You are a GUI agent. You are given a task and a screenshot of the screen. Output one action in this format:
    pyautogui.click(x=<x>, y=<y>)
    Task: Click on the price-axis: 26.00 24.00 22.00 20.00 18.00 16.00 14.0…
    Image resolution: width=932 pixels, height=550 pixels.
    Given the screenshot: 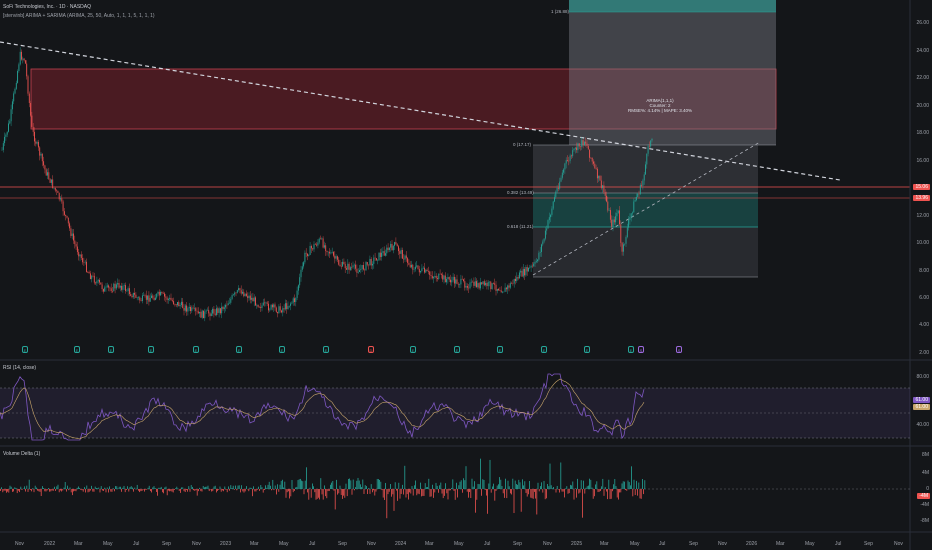 What is the action you would take?
    pyautogui.click(x=921, y=180)
    